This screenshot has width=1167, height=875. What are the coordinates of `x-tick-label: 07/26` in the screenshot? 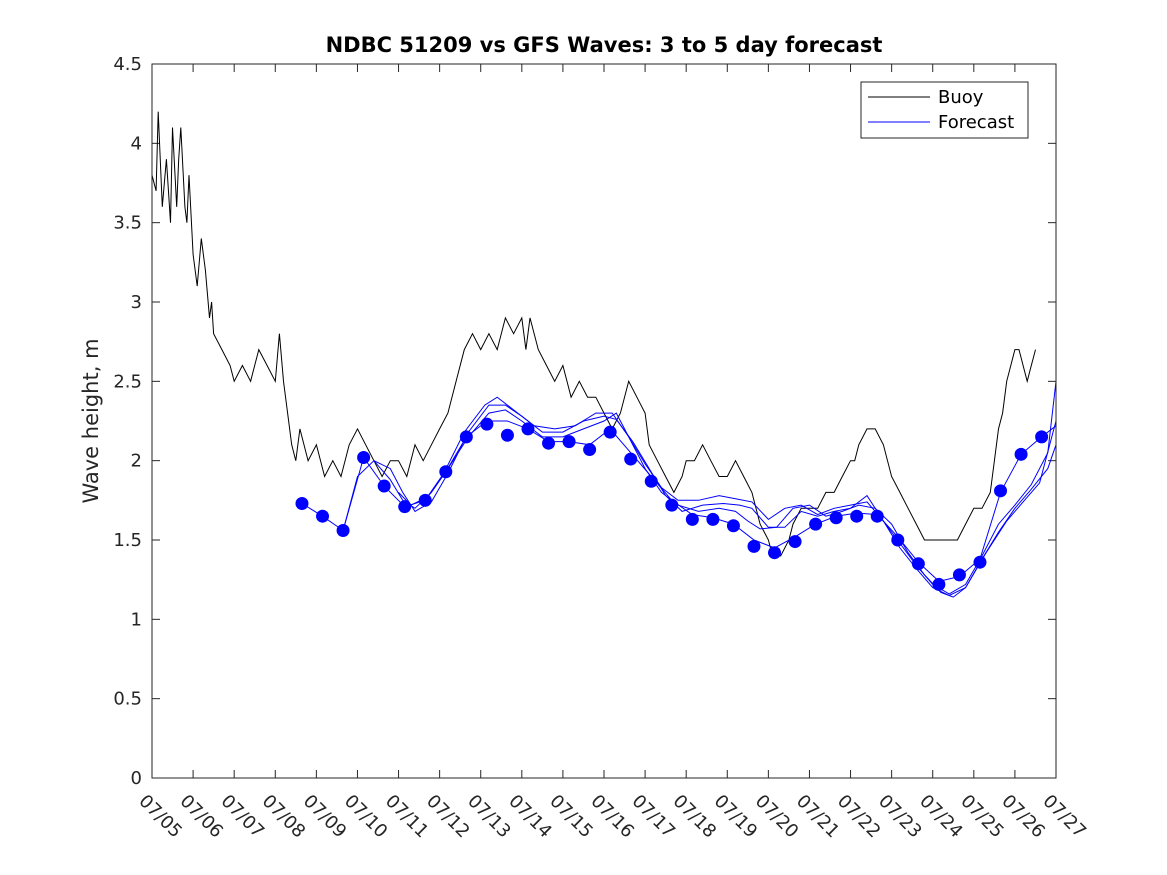 It's located at (1023, 817).